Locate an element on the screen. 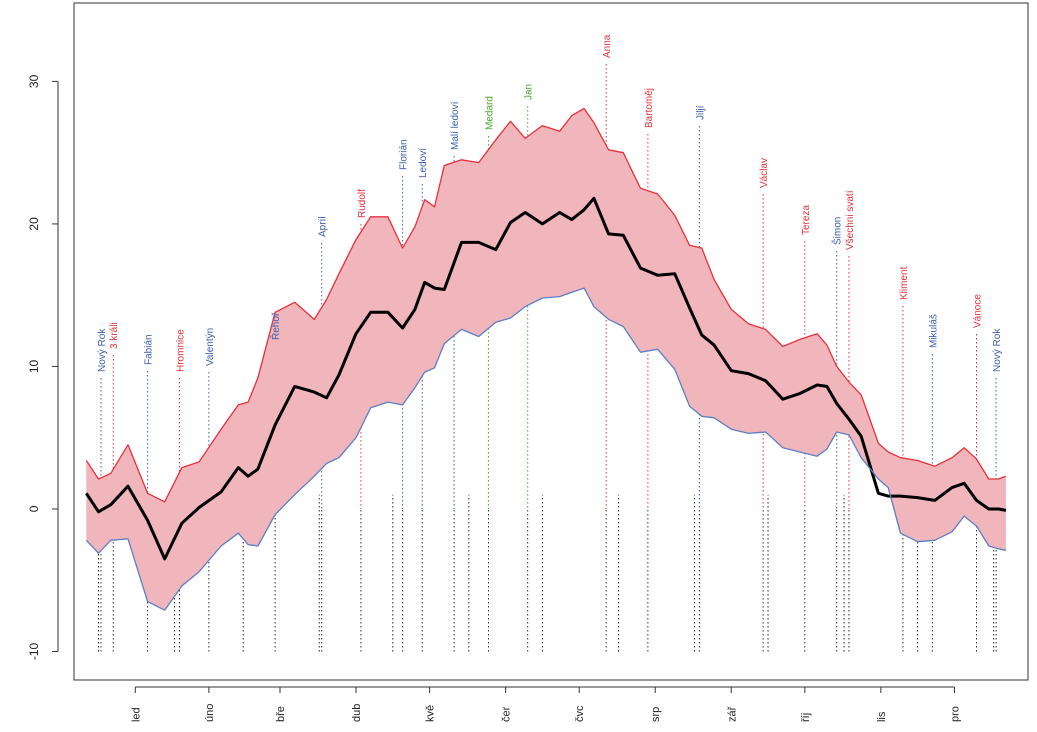 The width and height of the screenshot is (1037, 732). x-tick-label: dub is located at coordinates (357, 713).